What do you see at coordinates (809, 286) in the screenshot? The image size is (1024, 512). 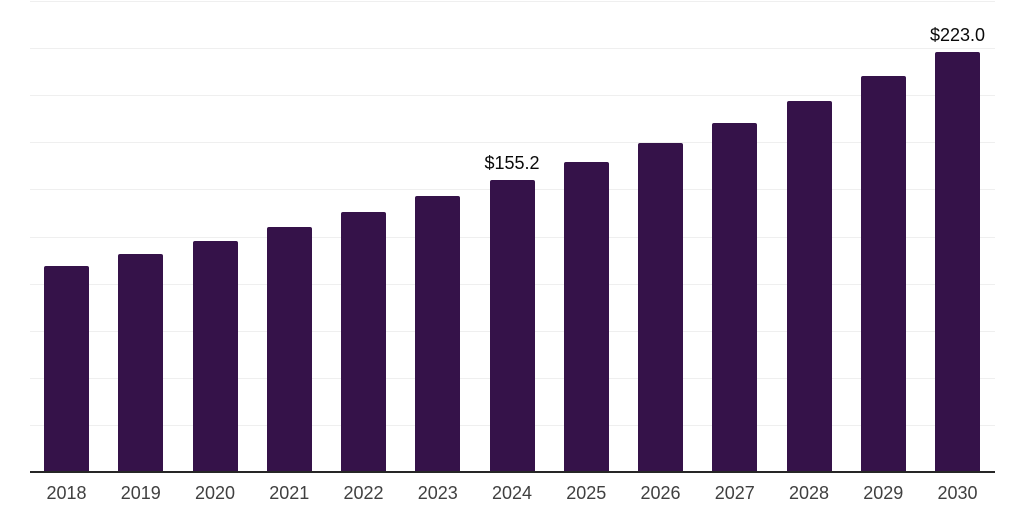 I see `bar-2028` at bounding box center [809, 286].